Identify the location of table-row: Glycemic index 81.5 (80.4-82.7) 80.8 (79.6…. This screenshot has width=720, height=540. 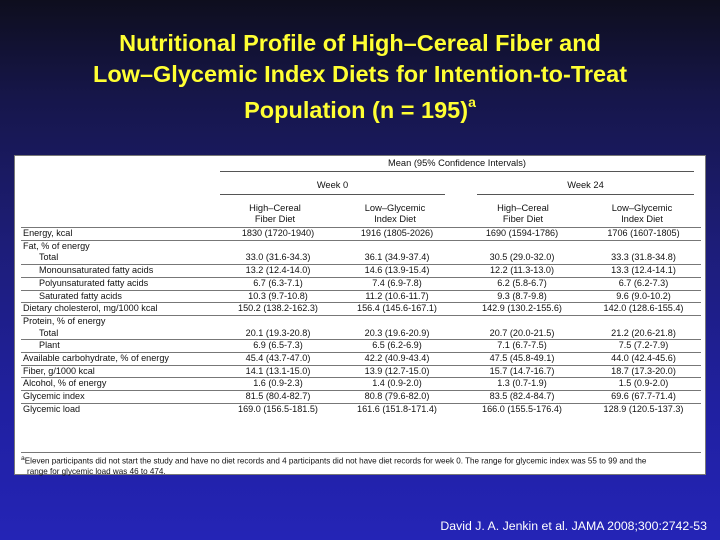
(361, 397).